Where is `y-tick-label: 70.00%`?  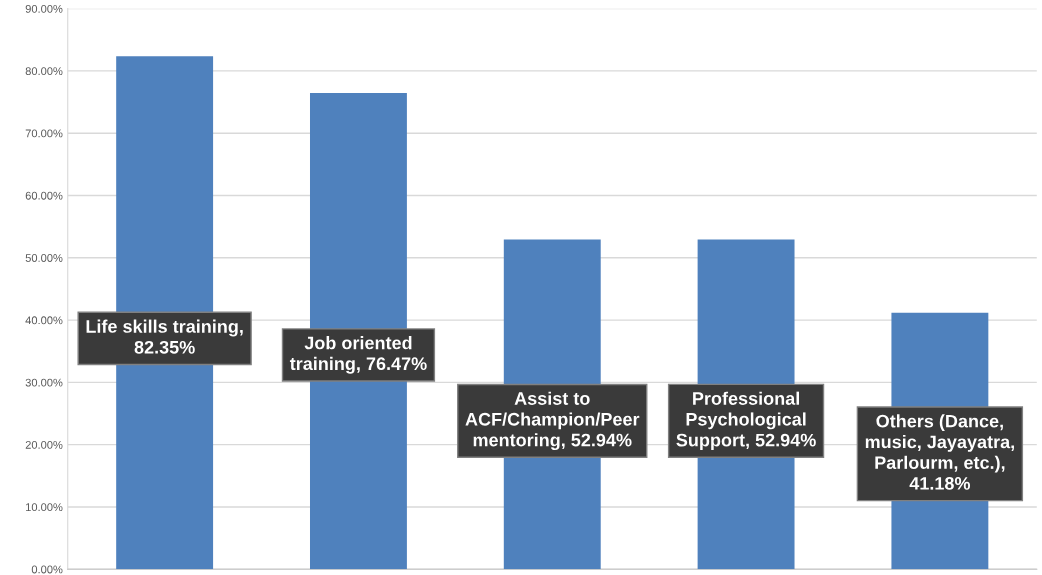
y-tick-label: 70.00% is located at coordinates (44, 133).